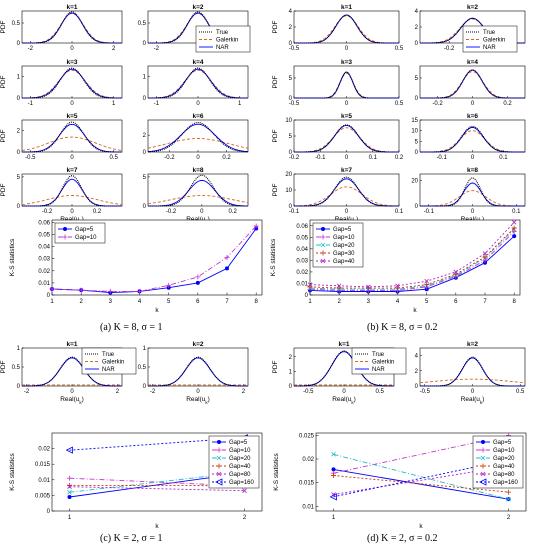 This screenshot has width=550, height=548. What do you see at coordinates (291, 79) in the screenshot?
I see `pdf-ytick-label: 5` at bounding box center [291, 79].